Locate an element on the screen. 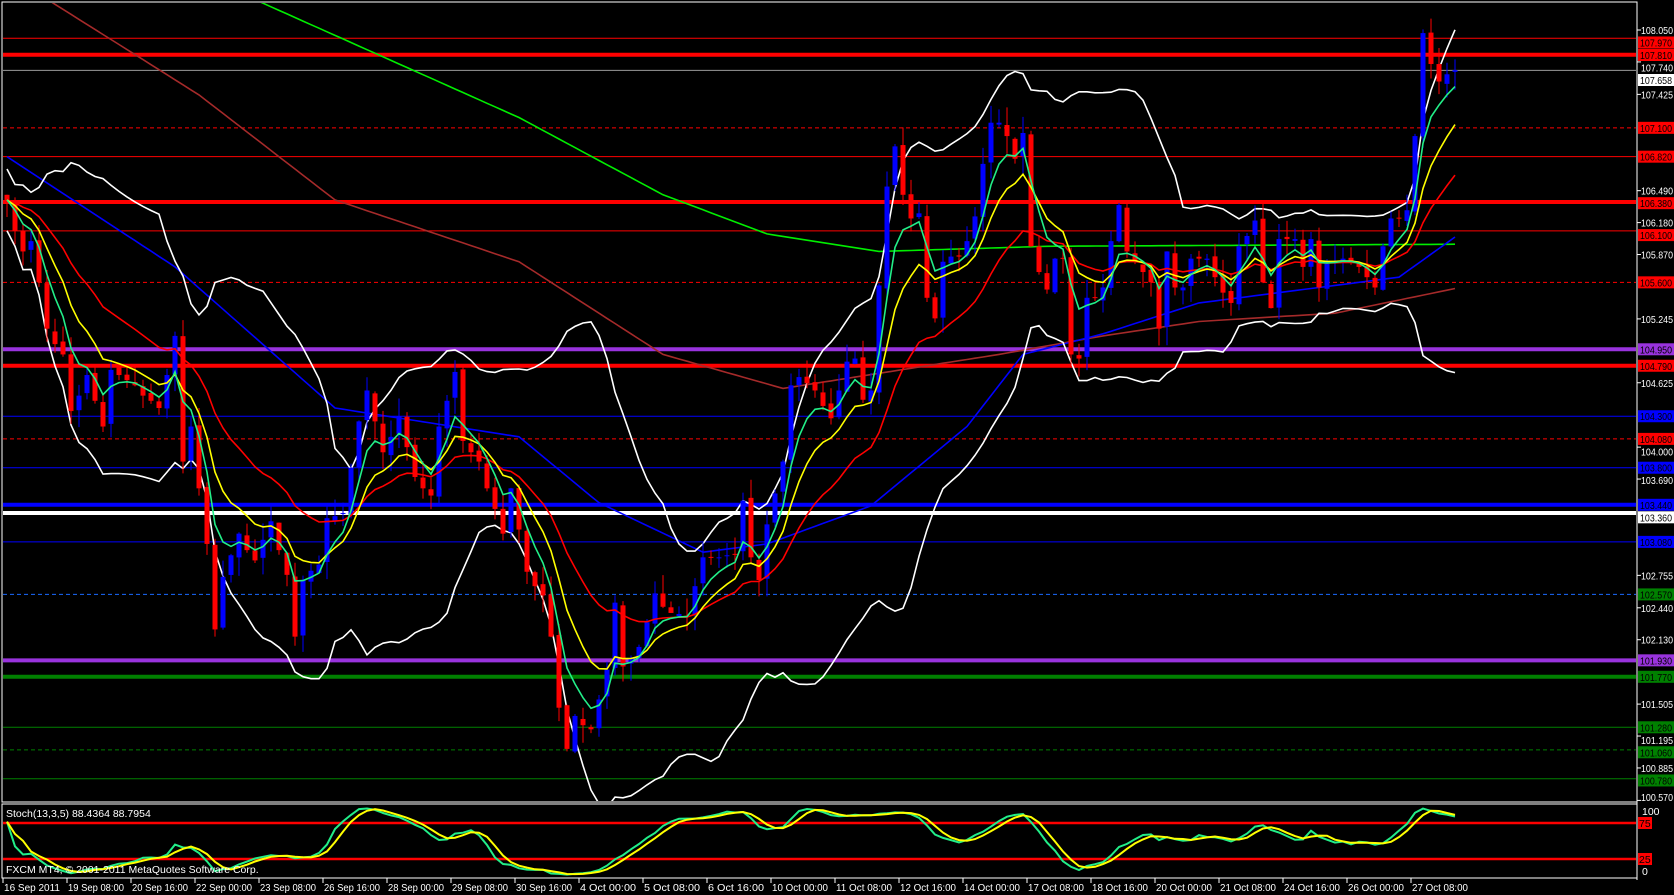  price-tick-label: 105.245 is located at coordinates (1657, 320).